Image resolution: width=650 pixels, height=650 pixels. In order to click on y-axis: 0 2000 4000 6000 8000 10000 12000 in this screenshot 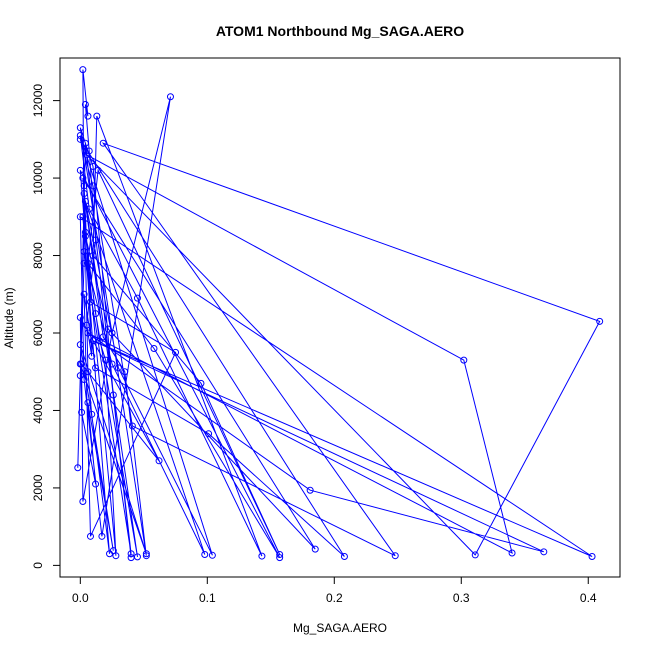, I will do `click(46, 326)`.